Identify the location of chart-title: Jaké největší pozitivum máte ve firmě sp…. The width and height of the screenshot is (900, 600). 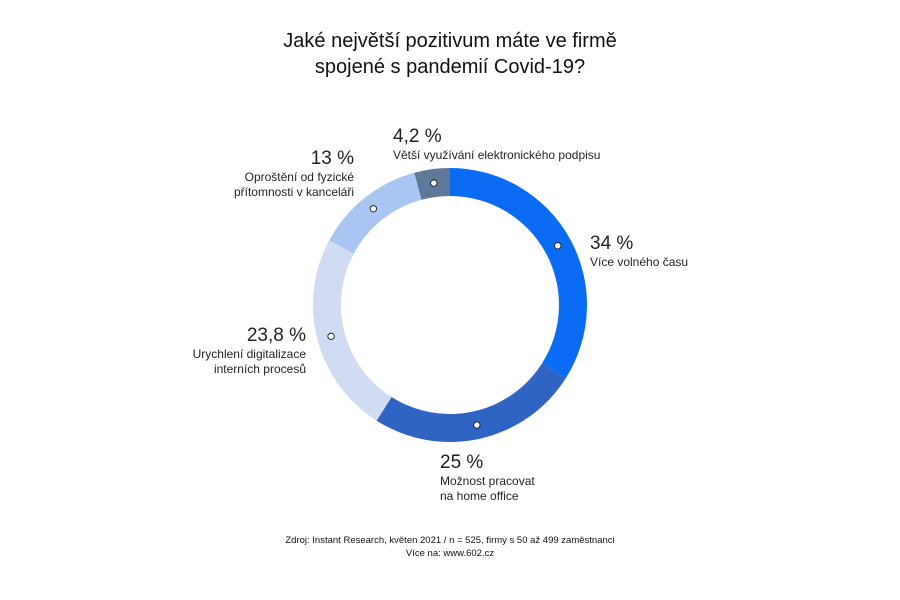
(450, 54).